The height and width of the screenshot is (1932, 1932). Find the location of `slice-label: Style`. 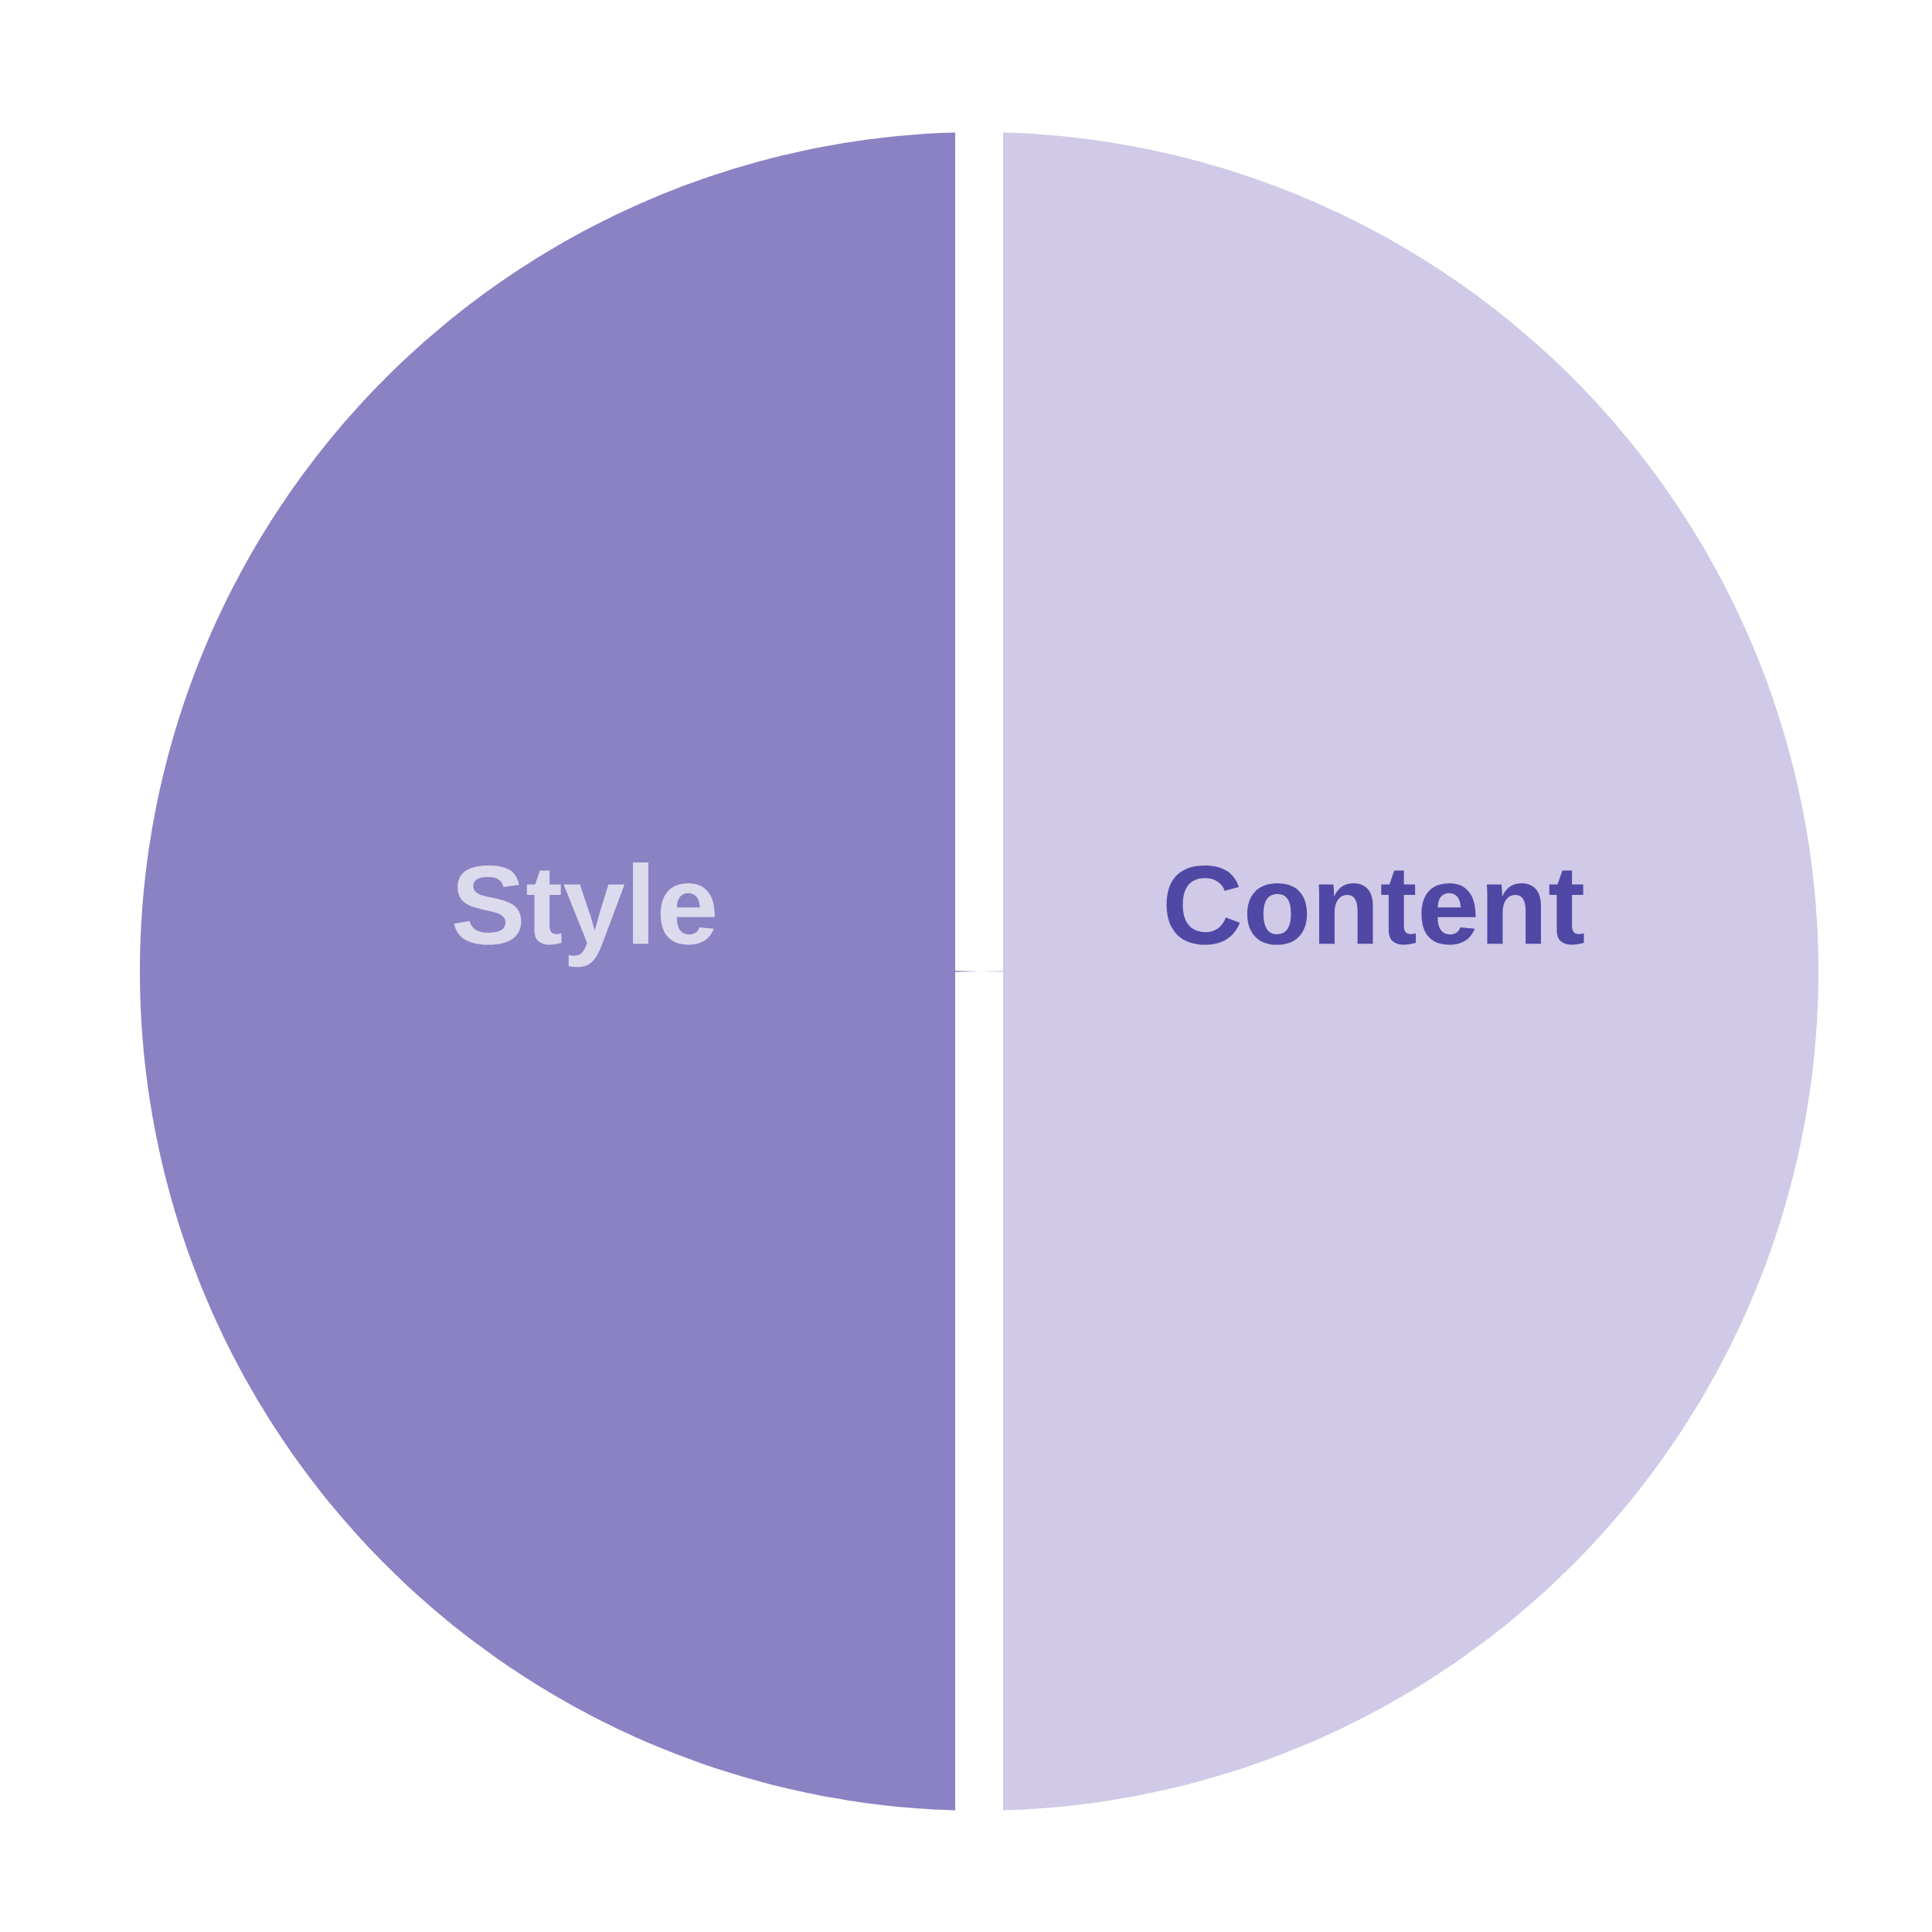

slice-label: Style is located at coordinates (585, 915).